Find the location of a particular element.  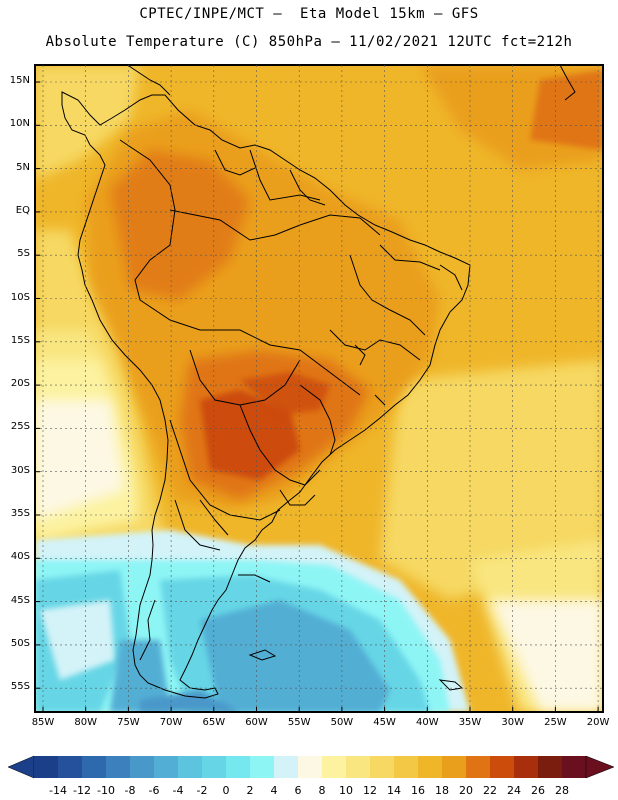

colorbar-label: -2 is located at coordinates (202, 790).